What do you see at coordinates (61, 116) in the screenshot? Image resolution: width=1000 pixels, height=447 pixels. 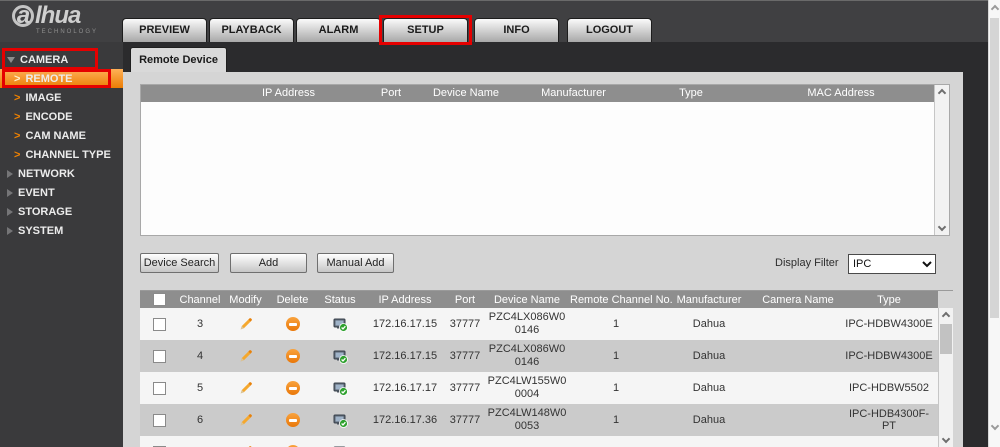 I see `sidebar-item-encode: > ENCODE` at bounding box center [61, 116].